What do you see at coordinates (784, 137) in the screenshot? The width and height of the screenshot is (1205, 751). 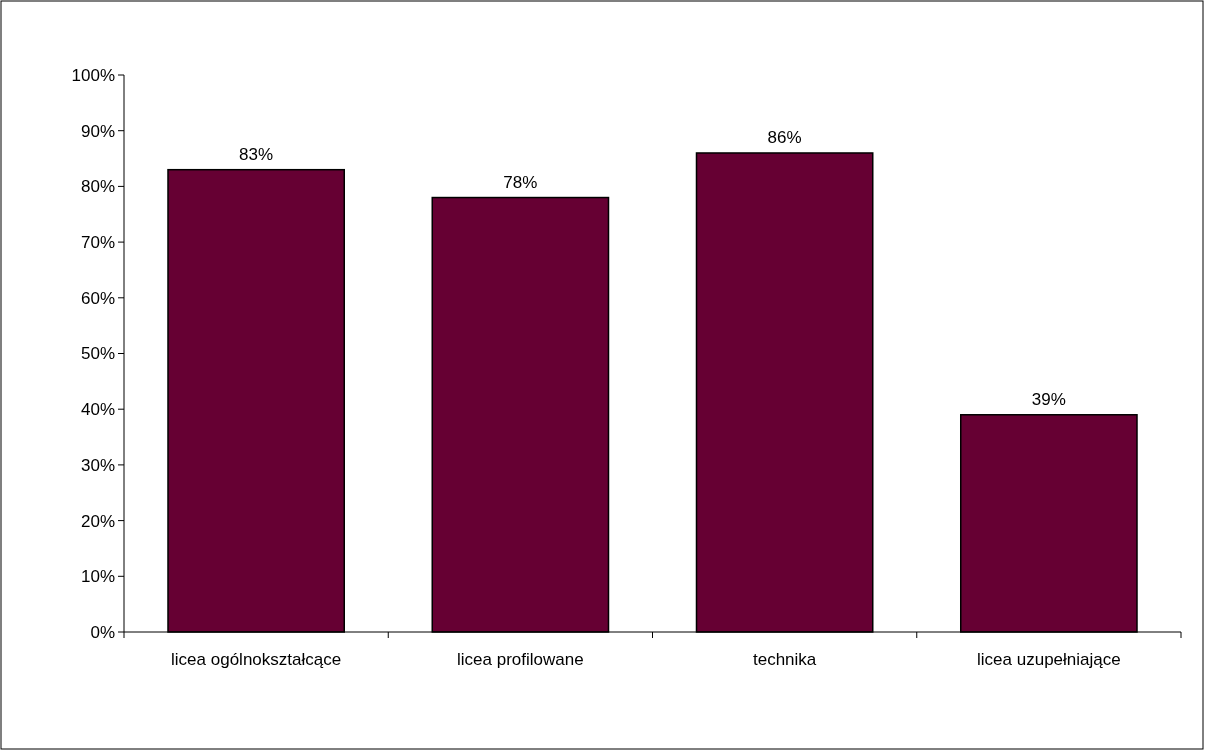 I see `data-label: 86%` at bounding box center [784, 137].